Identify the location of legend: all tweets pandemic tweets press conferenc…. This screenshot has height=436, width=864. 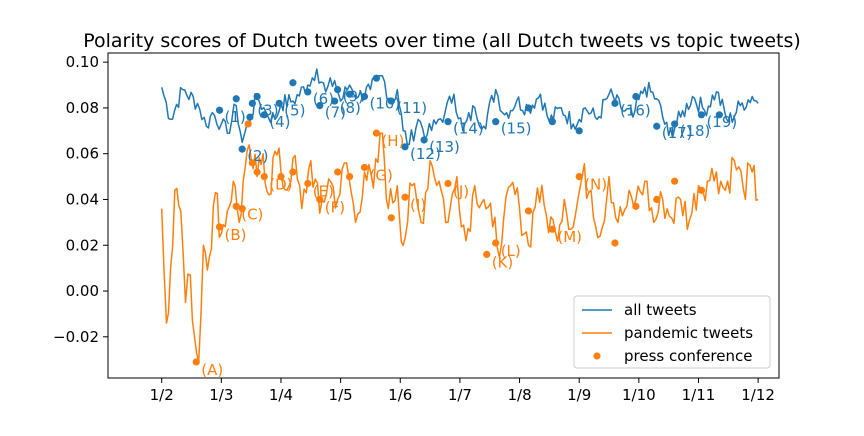
(672, 332).